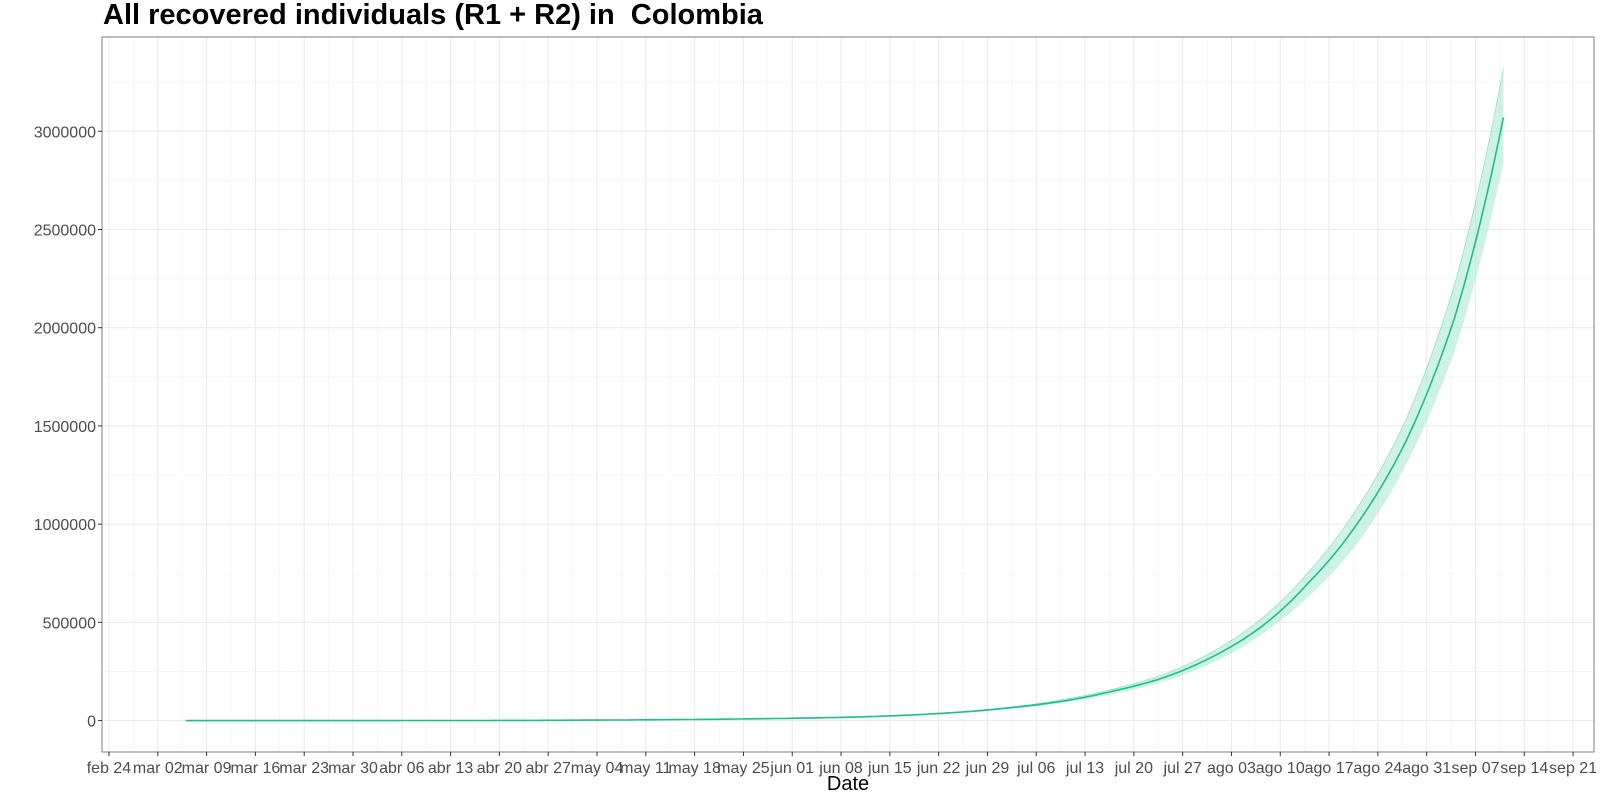 The width and height of the screenshot is (1600, 800). I want to click on x-tick-label: ago 31, so click(1426, 768).